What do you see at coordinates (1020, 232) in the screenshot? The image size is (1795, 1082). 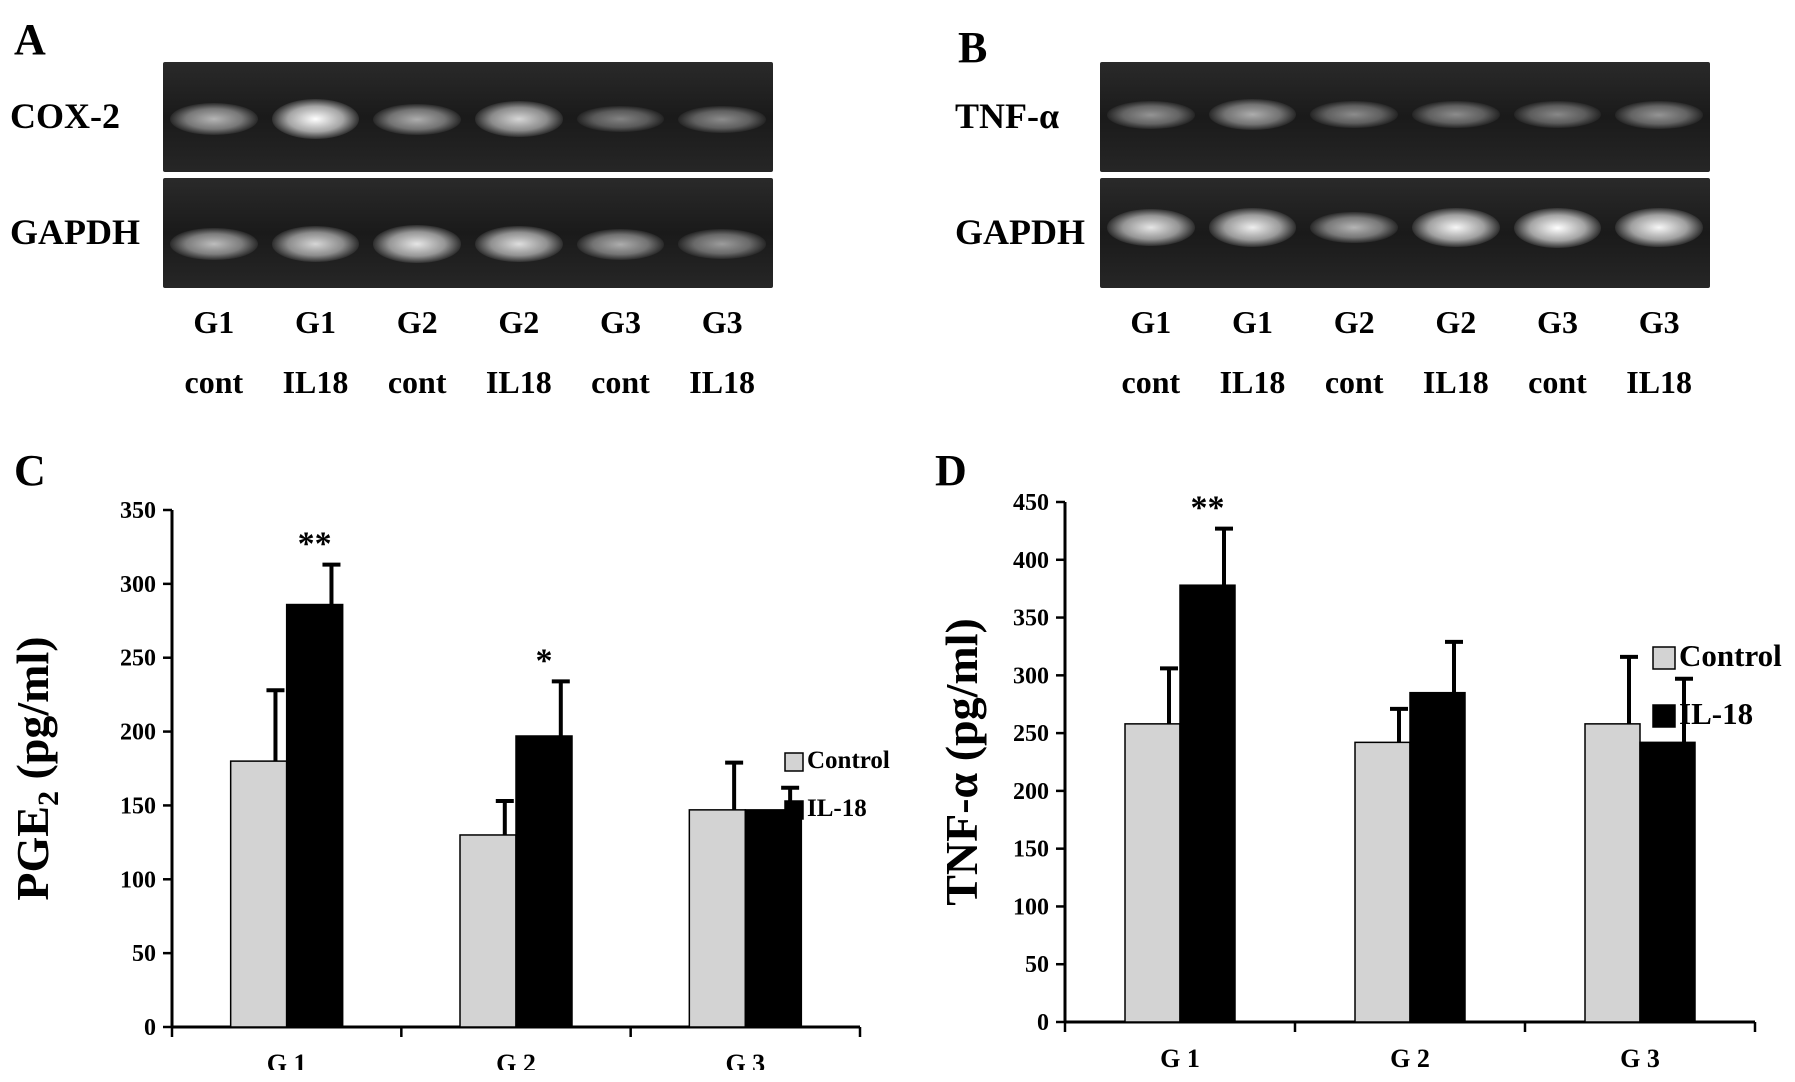 I see `gel-label-b-1: GAPDH` at bounding box center [1020, 232].